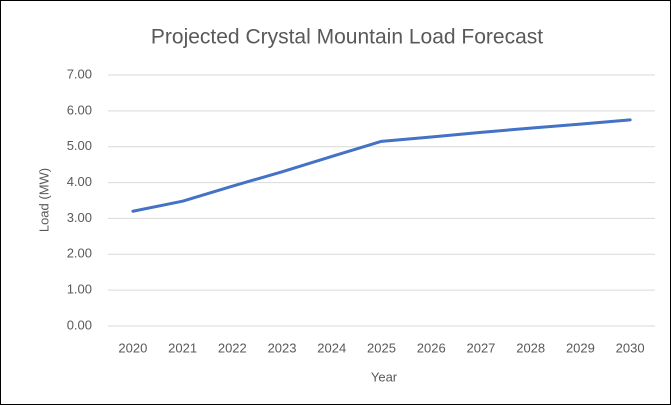 The width and height of the screenshot is (671, 405). I want to click on x-tick-label: 2020, so click(132, 347).